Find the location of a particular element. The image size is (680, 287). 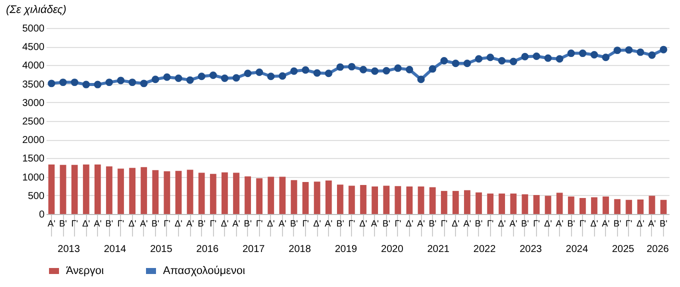

legend-label: Άνεργοι is located at coordinates (85, 271).